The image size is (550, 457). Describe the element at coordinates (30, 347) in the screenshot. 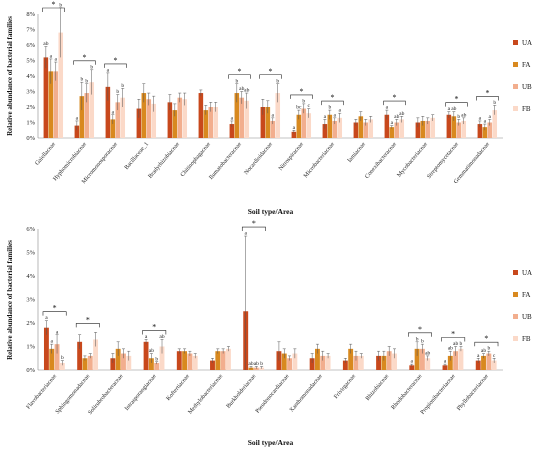

I see `y-tick-label: 1%` at that location.